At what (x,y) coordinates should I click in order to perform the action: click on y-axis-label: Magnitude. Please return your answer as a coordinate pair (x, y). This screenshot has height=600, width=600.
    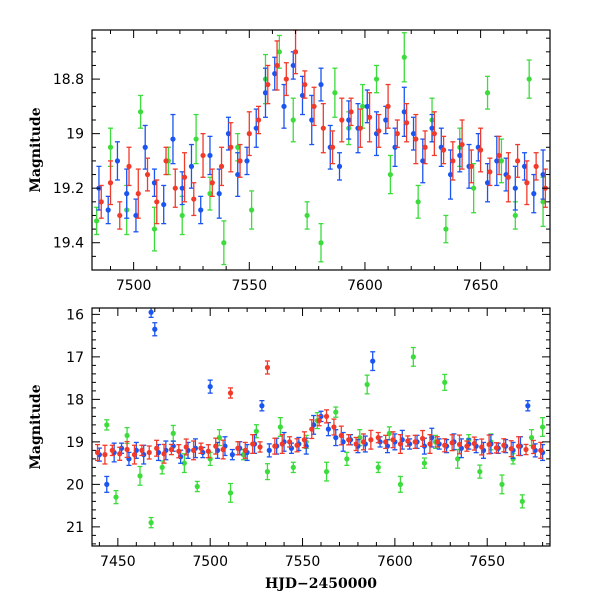
    Looking at the image, I should click on (36, 149).